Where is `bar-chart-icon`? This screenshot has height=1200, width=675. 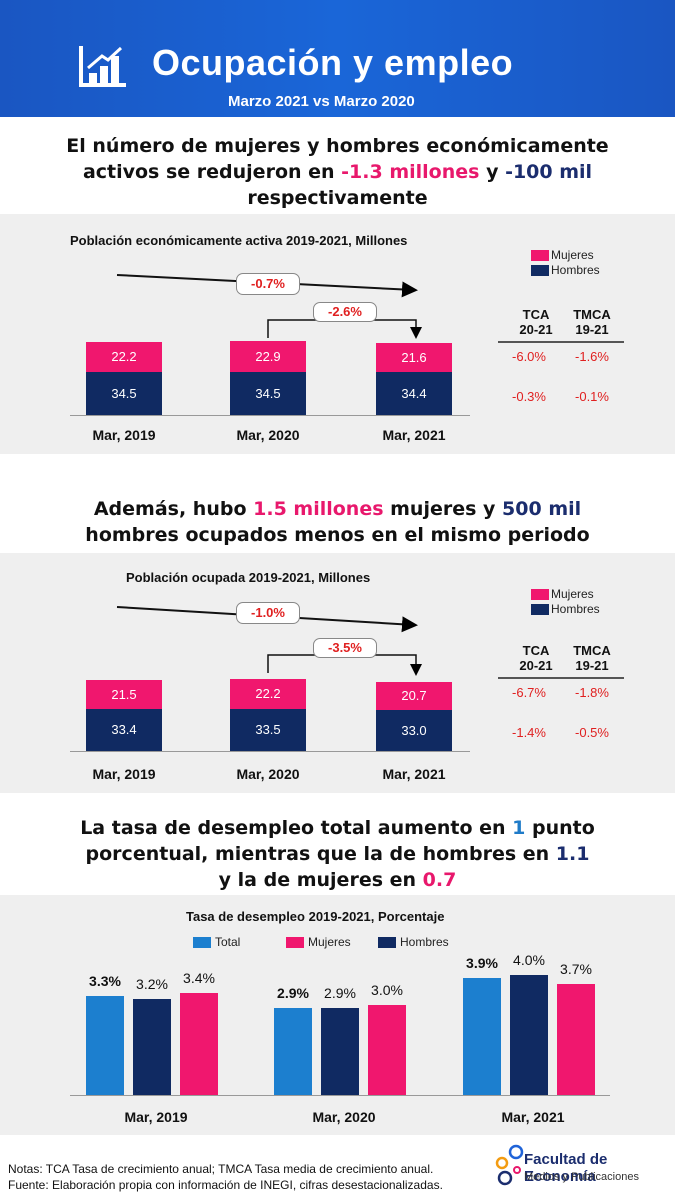 bar-chart-icon is located at coordinates (102, 66).